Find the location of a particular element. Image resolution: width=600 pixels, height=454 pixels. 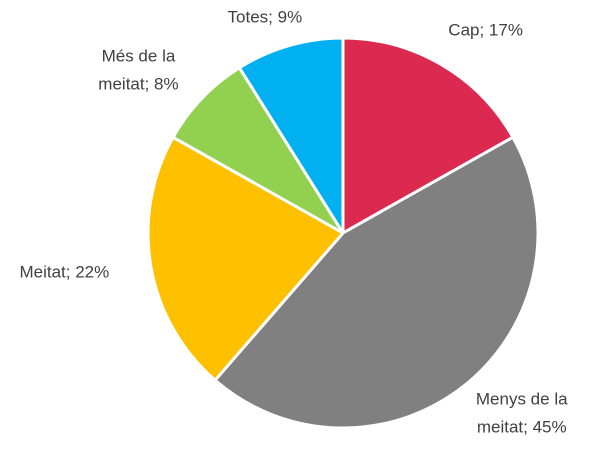

data-label: Menys de la meitat; 45% is located at coordinates (522, 413).